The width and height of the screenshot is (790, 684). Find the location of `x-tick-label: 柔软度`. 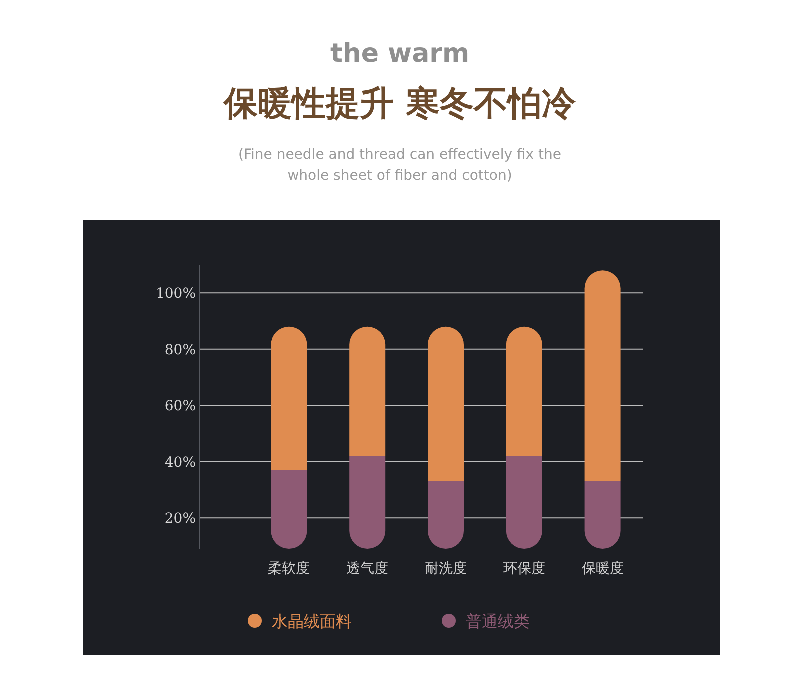

x-tick-label: 柔软度 is located at coordinates (289, 569).